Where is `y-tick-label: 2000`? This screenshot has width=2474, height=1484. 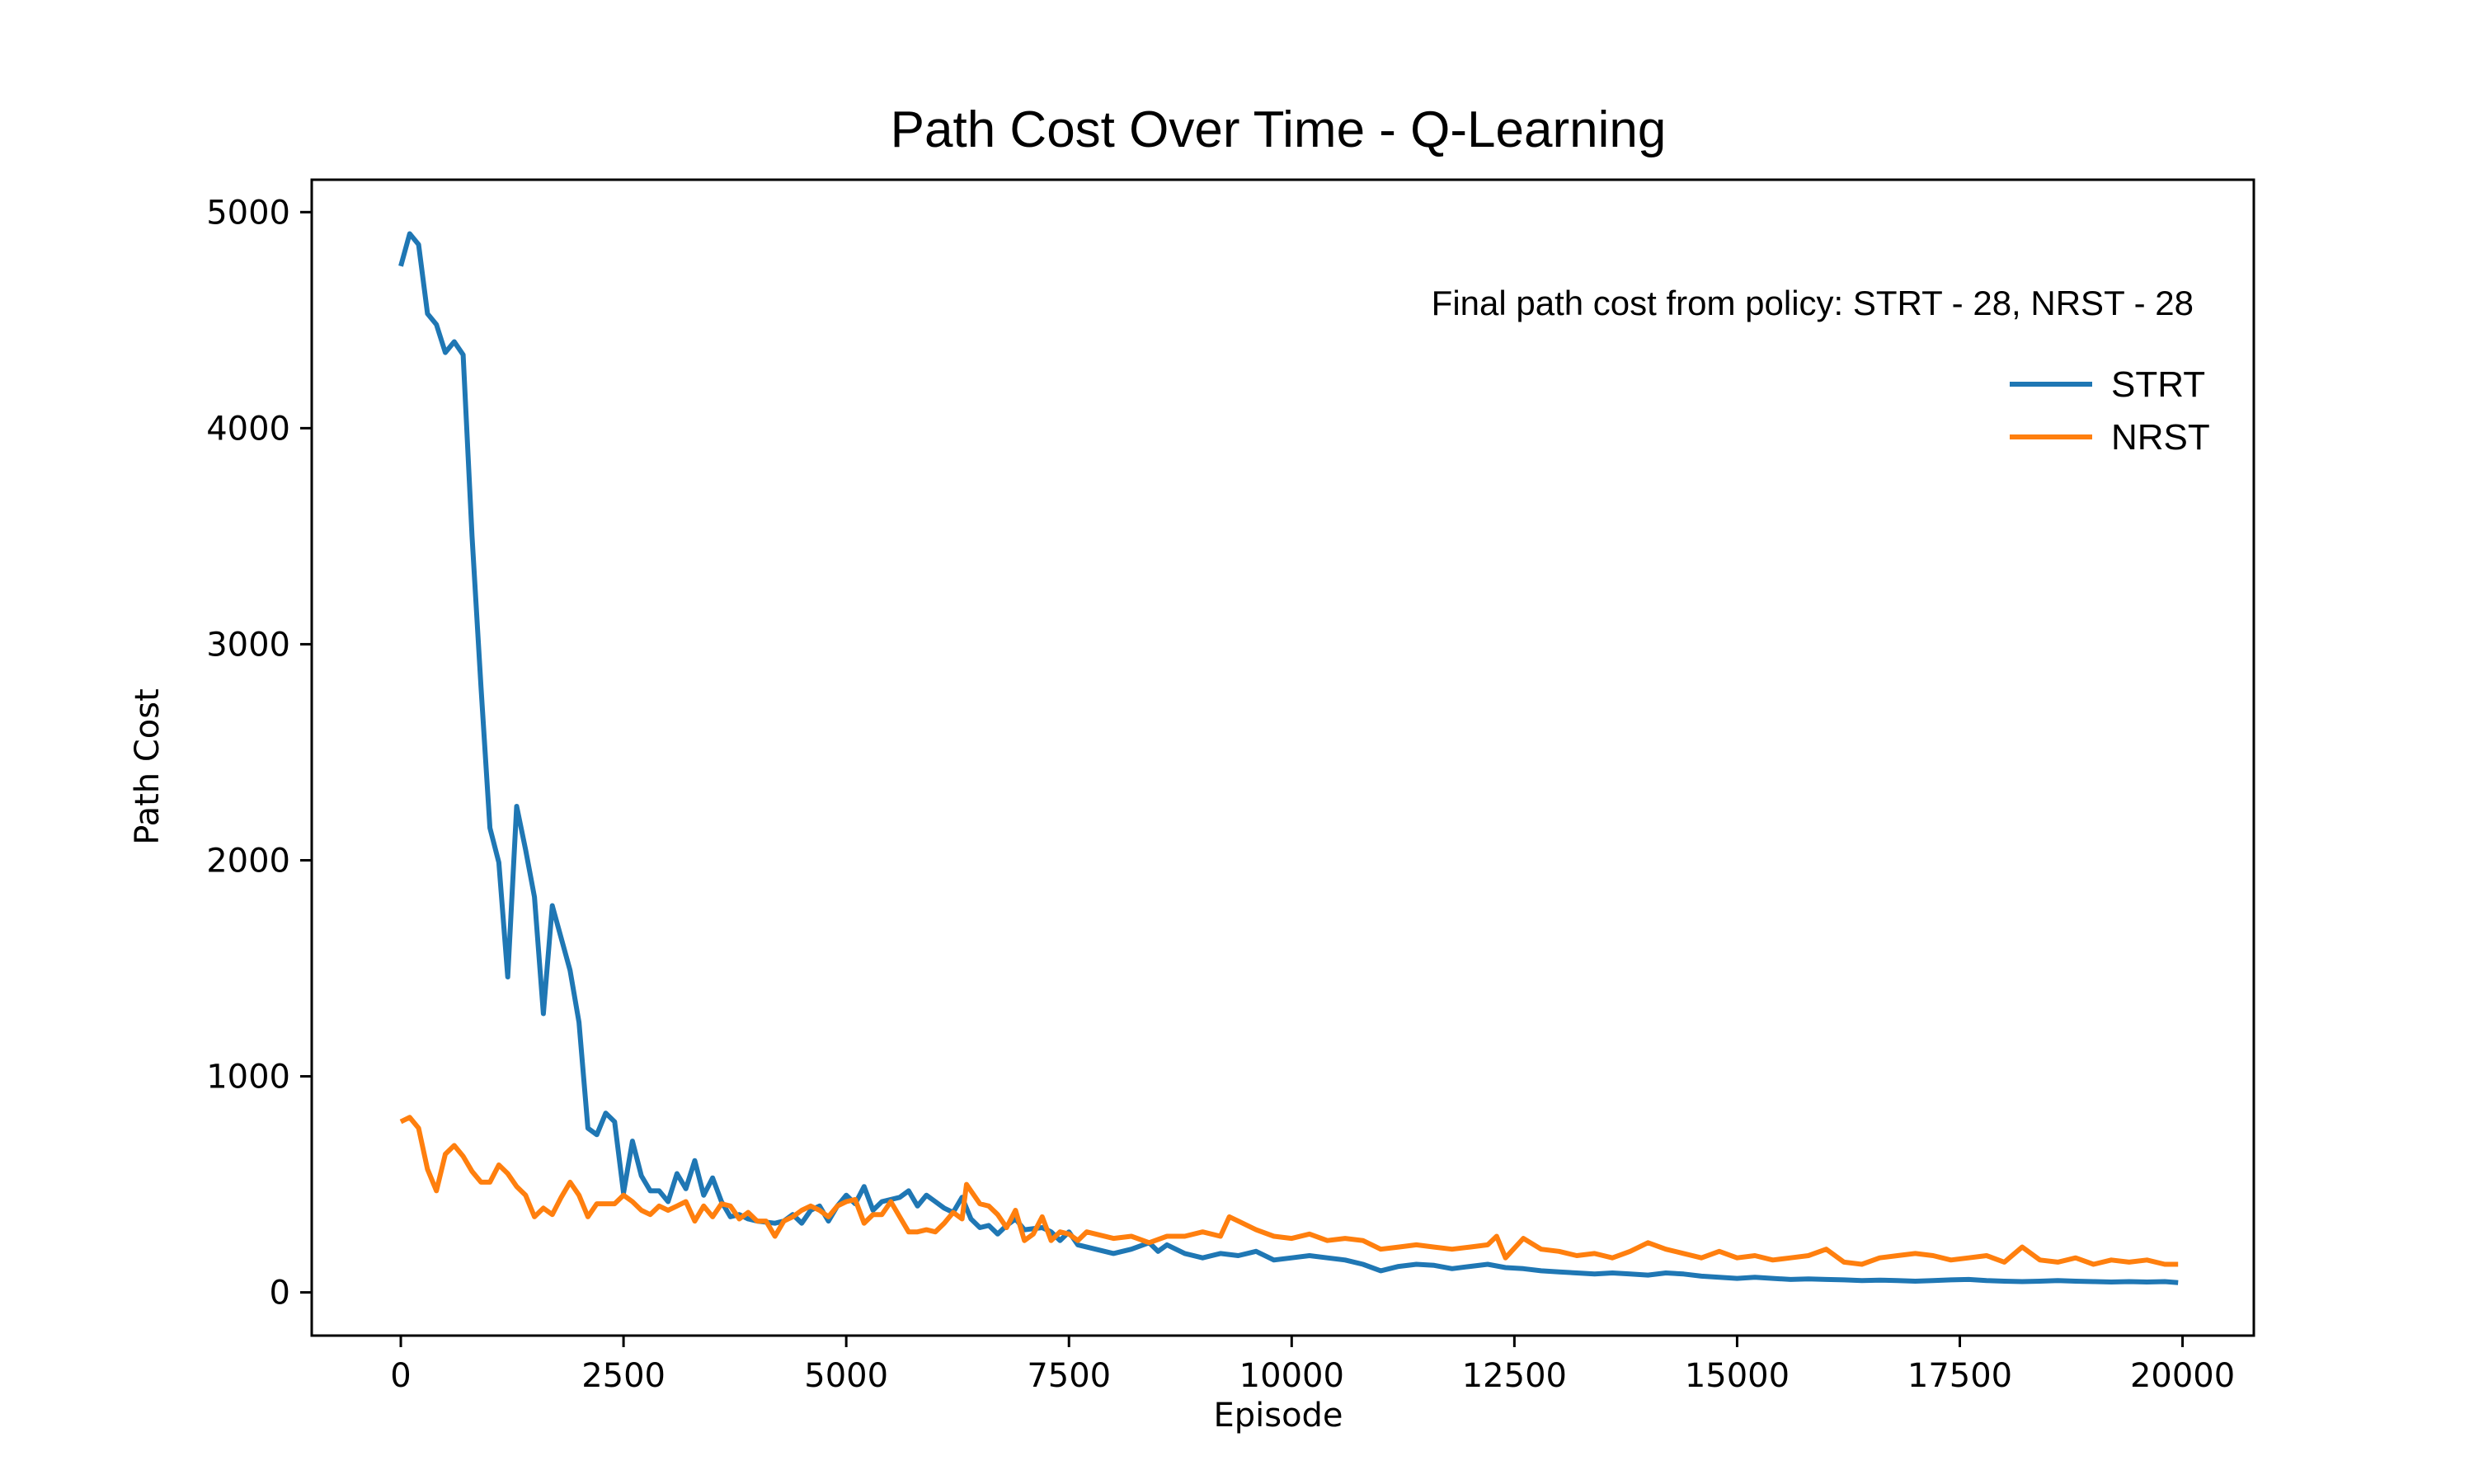
y-tick-label: 2000 is located at coordinates (248, 861).